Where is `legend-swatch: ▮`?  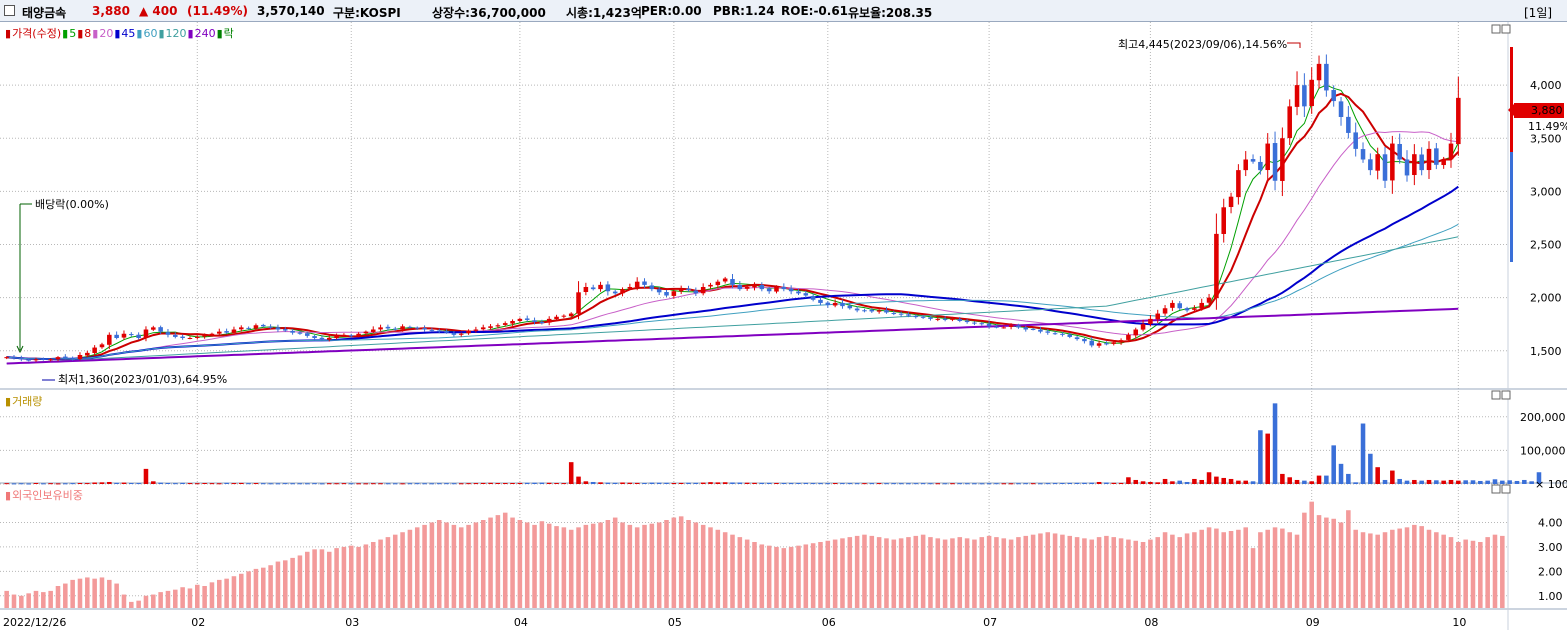 legend-swatch: ▮ is located at coordinates (80, 33).